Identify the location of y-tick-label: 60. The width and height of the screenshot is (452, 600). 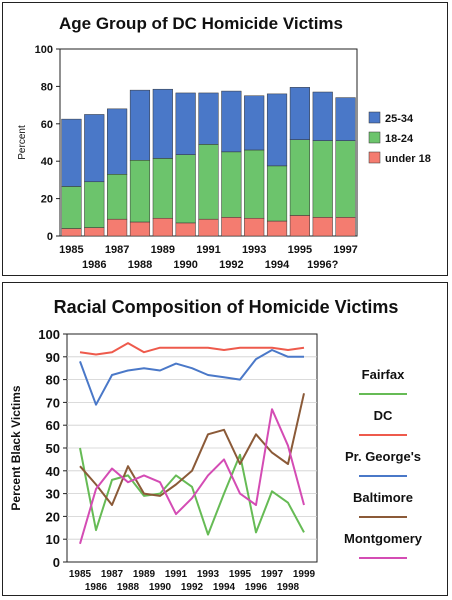
(53, 425).